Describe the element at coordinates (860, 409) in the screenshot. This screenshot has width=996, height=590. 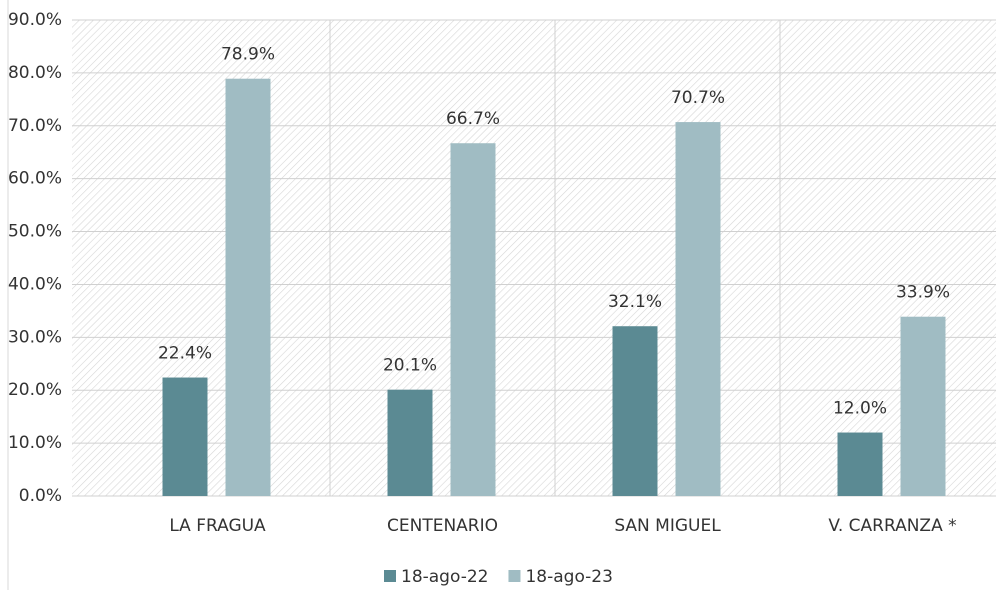
I see `data-label: 12.0%` at that location.